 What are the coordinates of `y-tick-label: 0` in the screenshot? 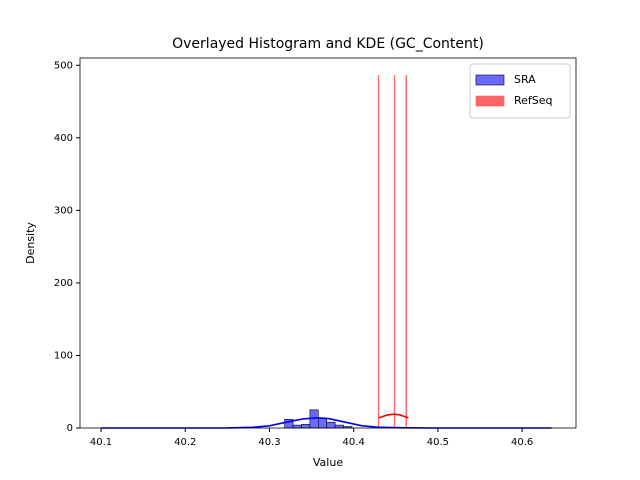 It's located at (70, 428).